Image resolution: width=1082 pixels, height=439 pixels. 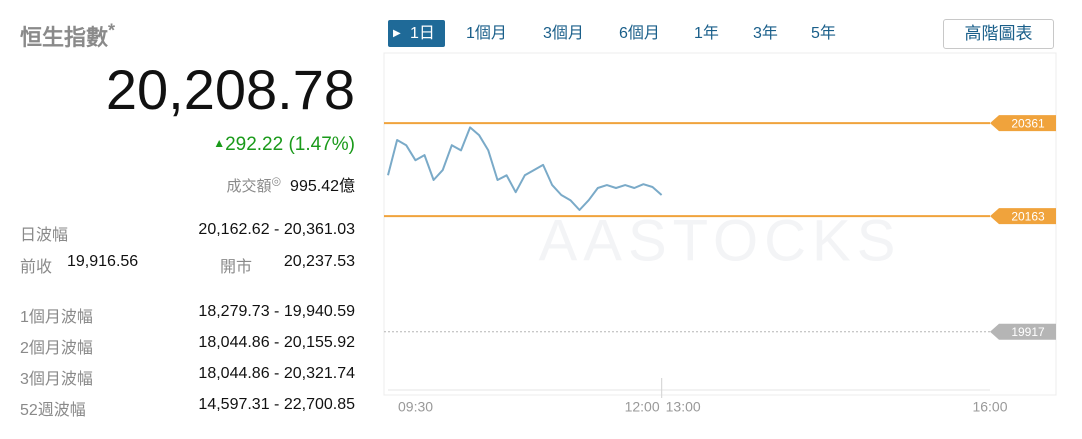 What do you see at coordinates (319, 261) in the screenshot?
I see `open-value: 20,237.53` at bounding box center [319, 261].